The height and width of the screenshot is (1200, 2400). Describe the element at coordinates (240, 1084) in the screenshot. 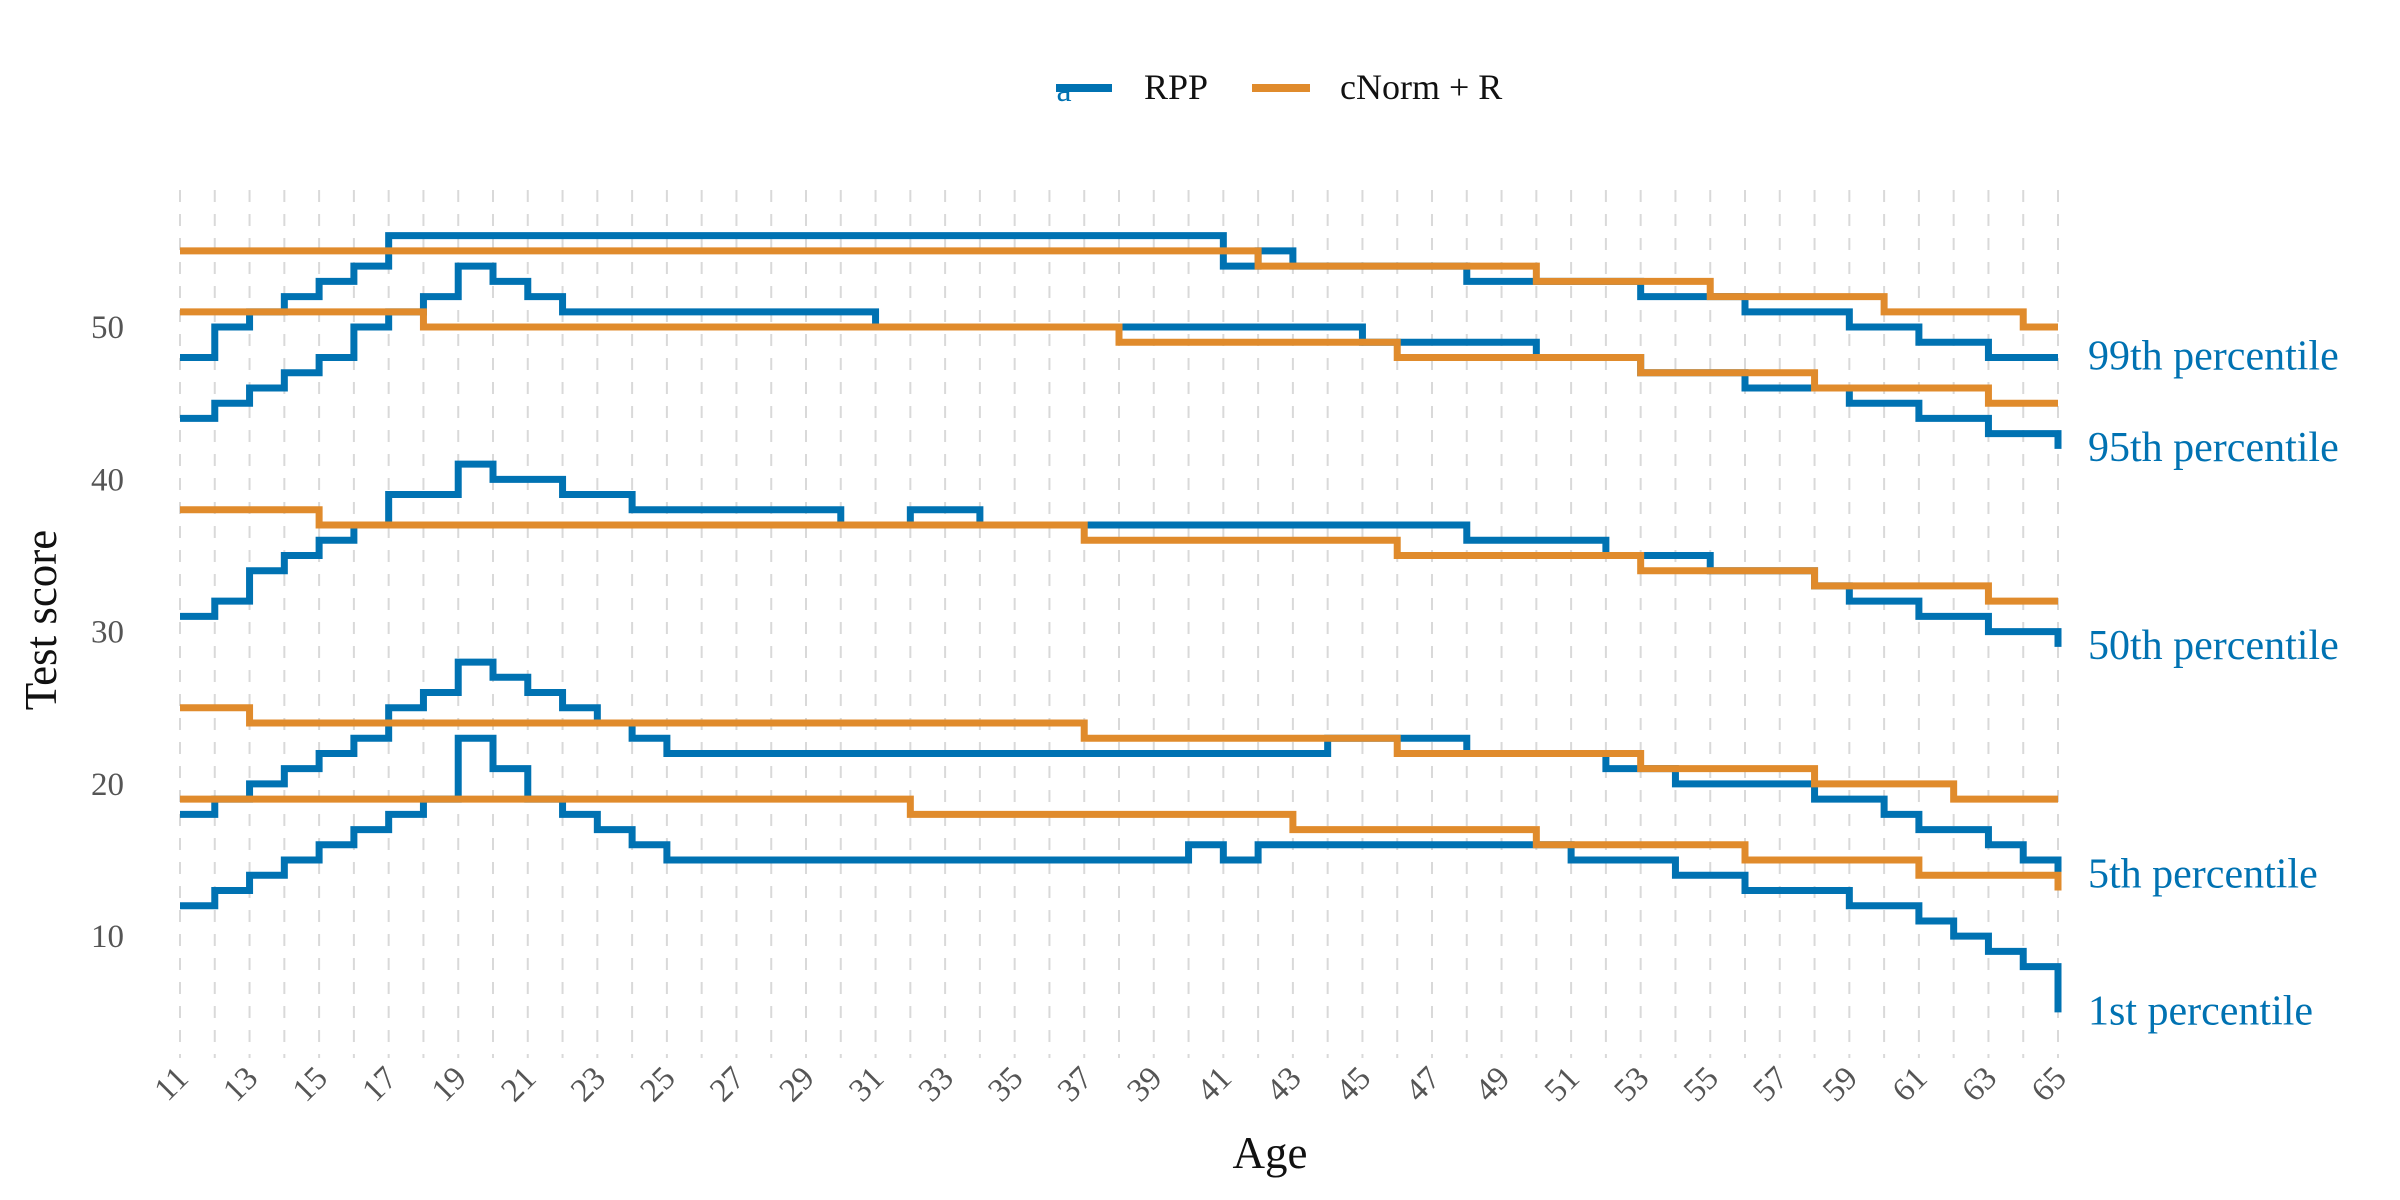

I see `x-tick-label: 13` at that location.